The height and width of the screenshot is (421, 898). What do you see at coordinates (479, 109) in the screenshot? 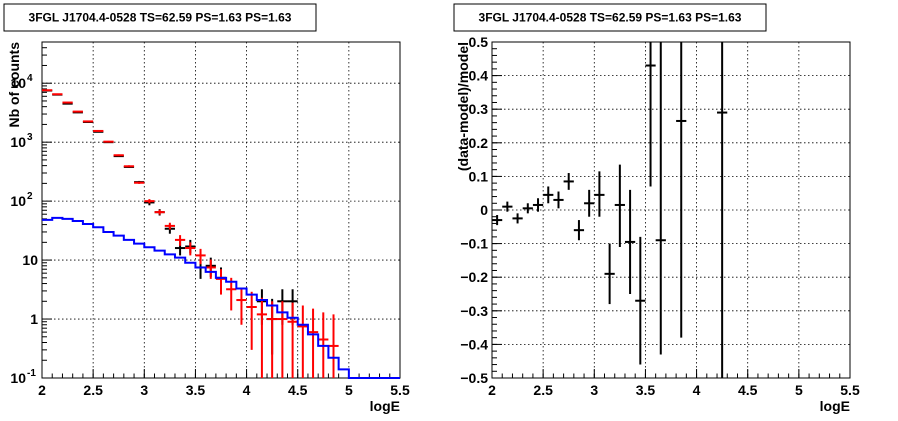
I see `y-tick-label: 0.3` at bounding box center [479, 109].